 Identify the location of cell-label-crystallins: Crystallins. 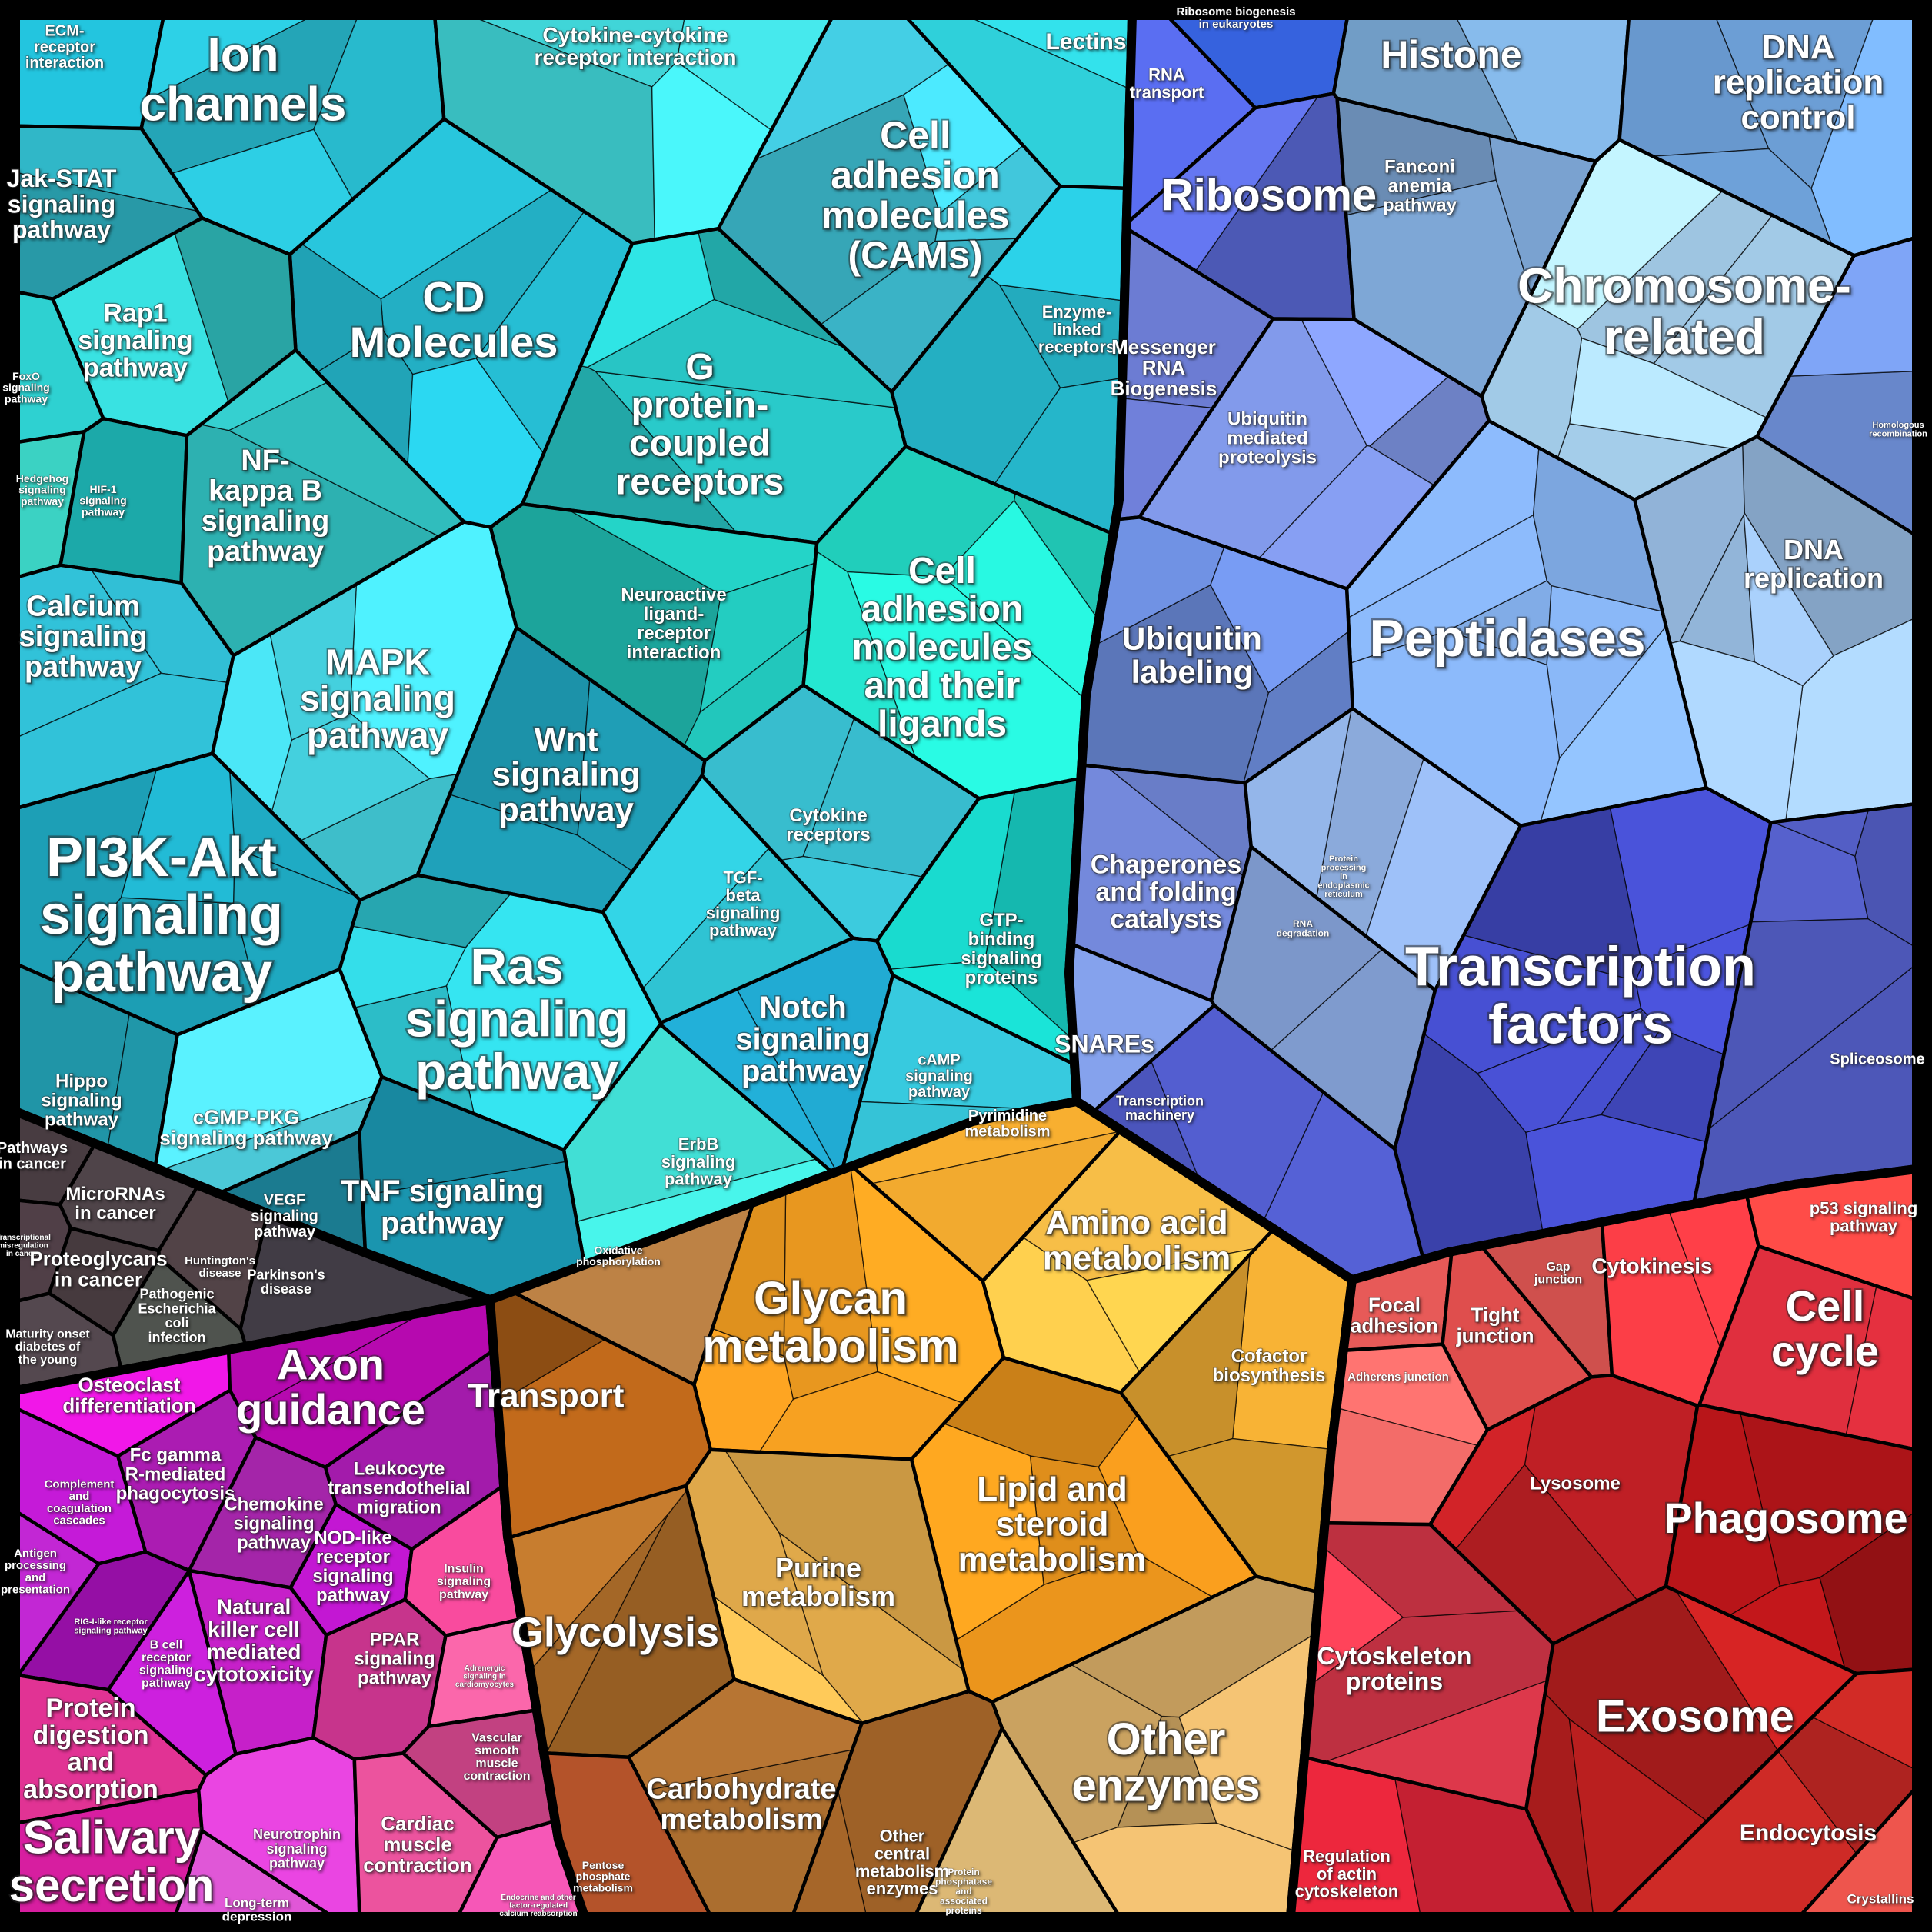
(1880, 1898).